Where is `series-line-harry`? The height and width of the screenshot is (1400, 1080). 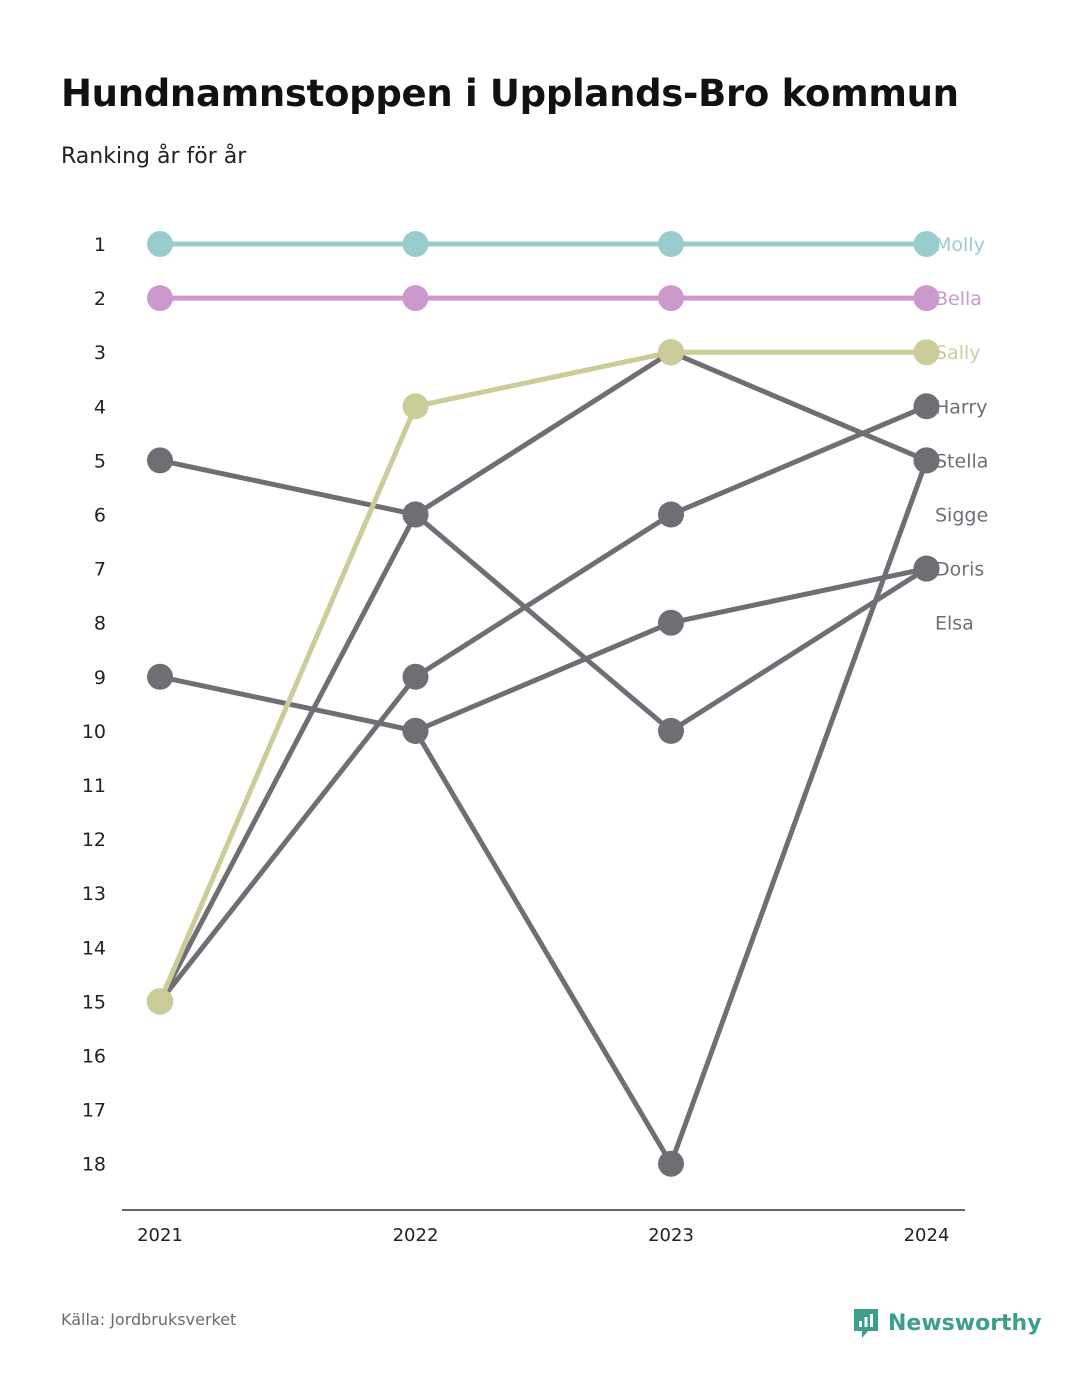
series-line-harry is located at coordinates (543, 595).